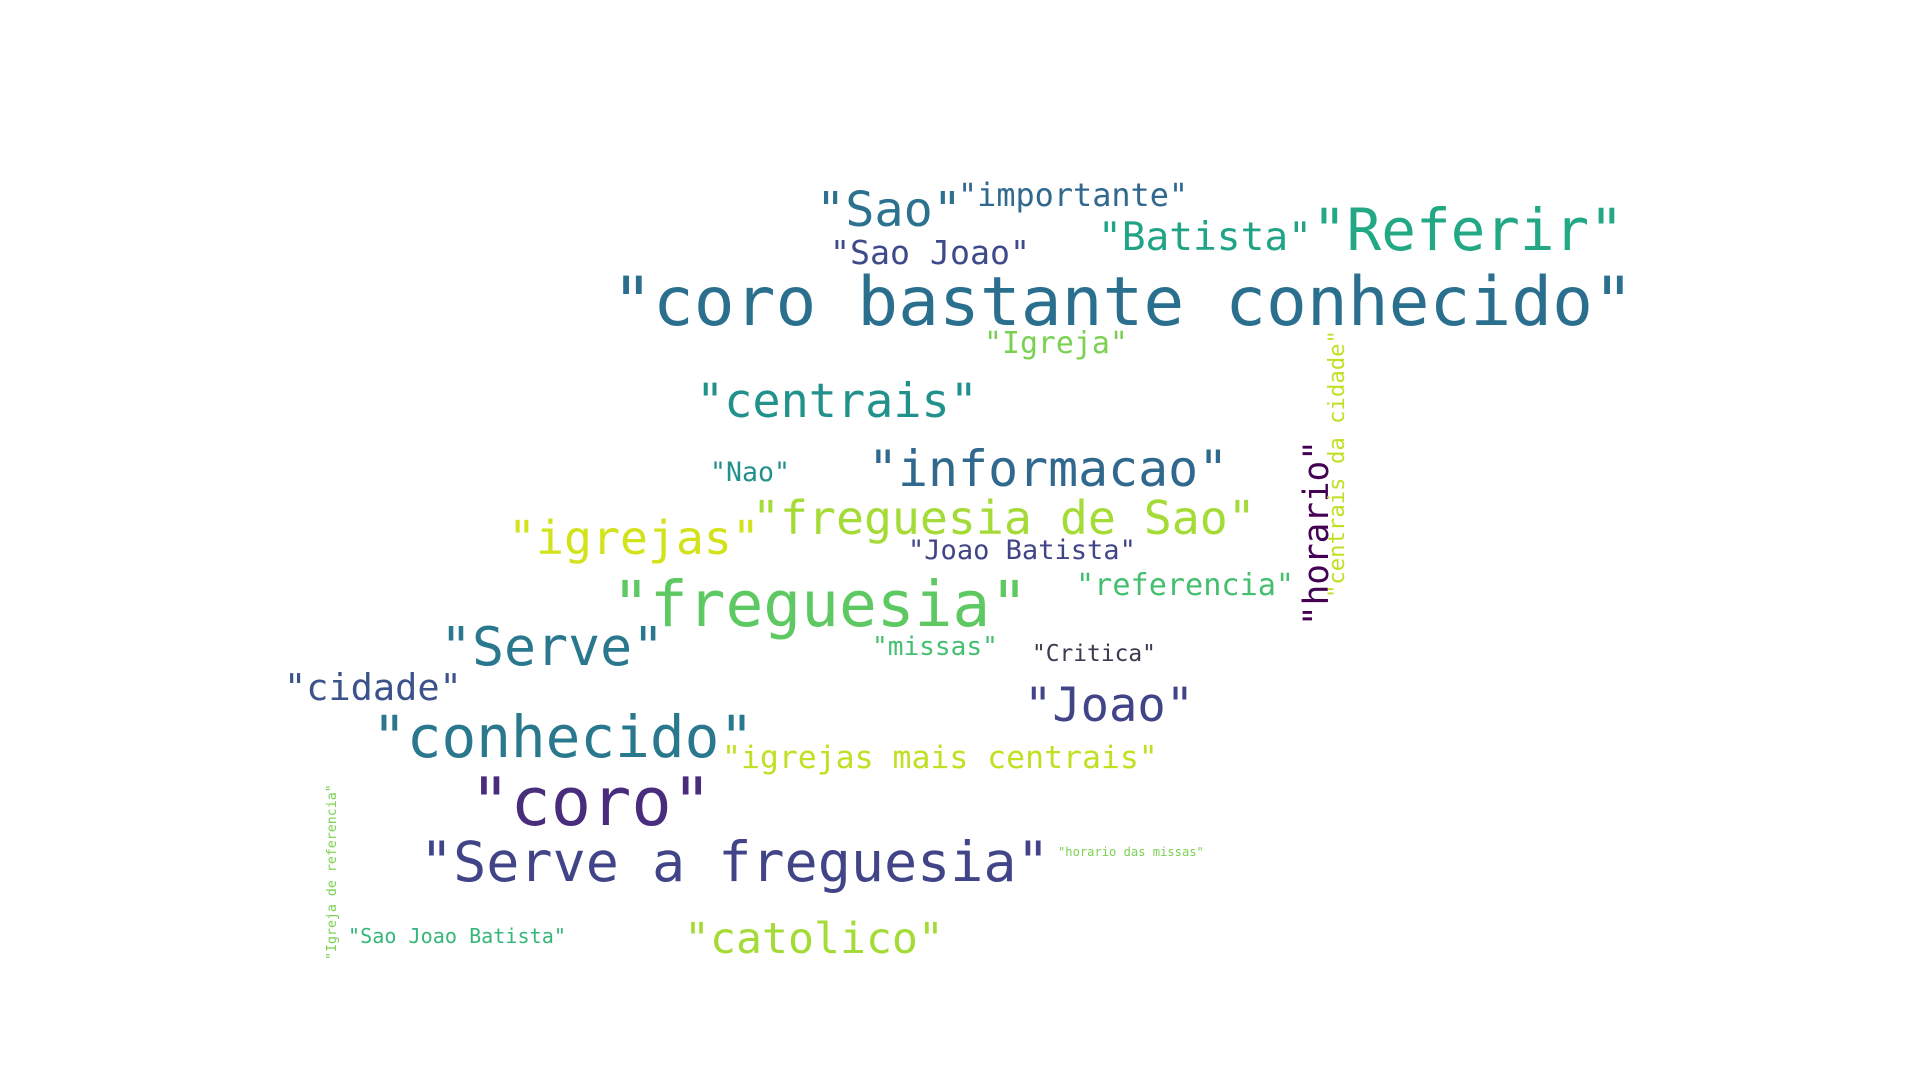 This screenshot has width=1920, height=1080. What do you see at coordinates (930, 252) in the screenshot?
I see `word-sao-joao: "Sao Joao"` at bounding box center [930, 252].